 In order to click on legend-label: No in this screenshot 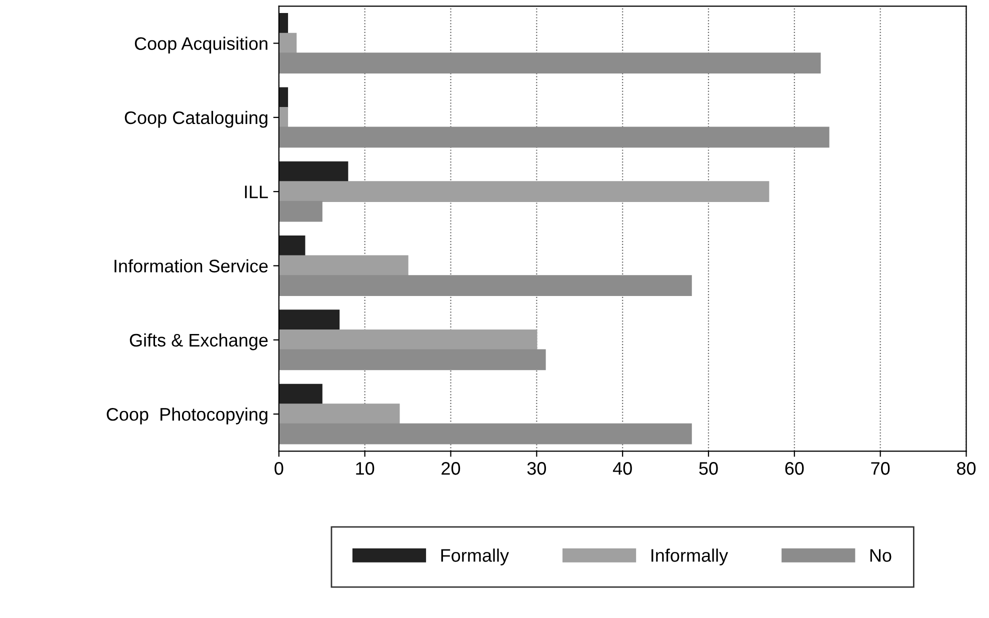, I will do `click(881, 555)`.